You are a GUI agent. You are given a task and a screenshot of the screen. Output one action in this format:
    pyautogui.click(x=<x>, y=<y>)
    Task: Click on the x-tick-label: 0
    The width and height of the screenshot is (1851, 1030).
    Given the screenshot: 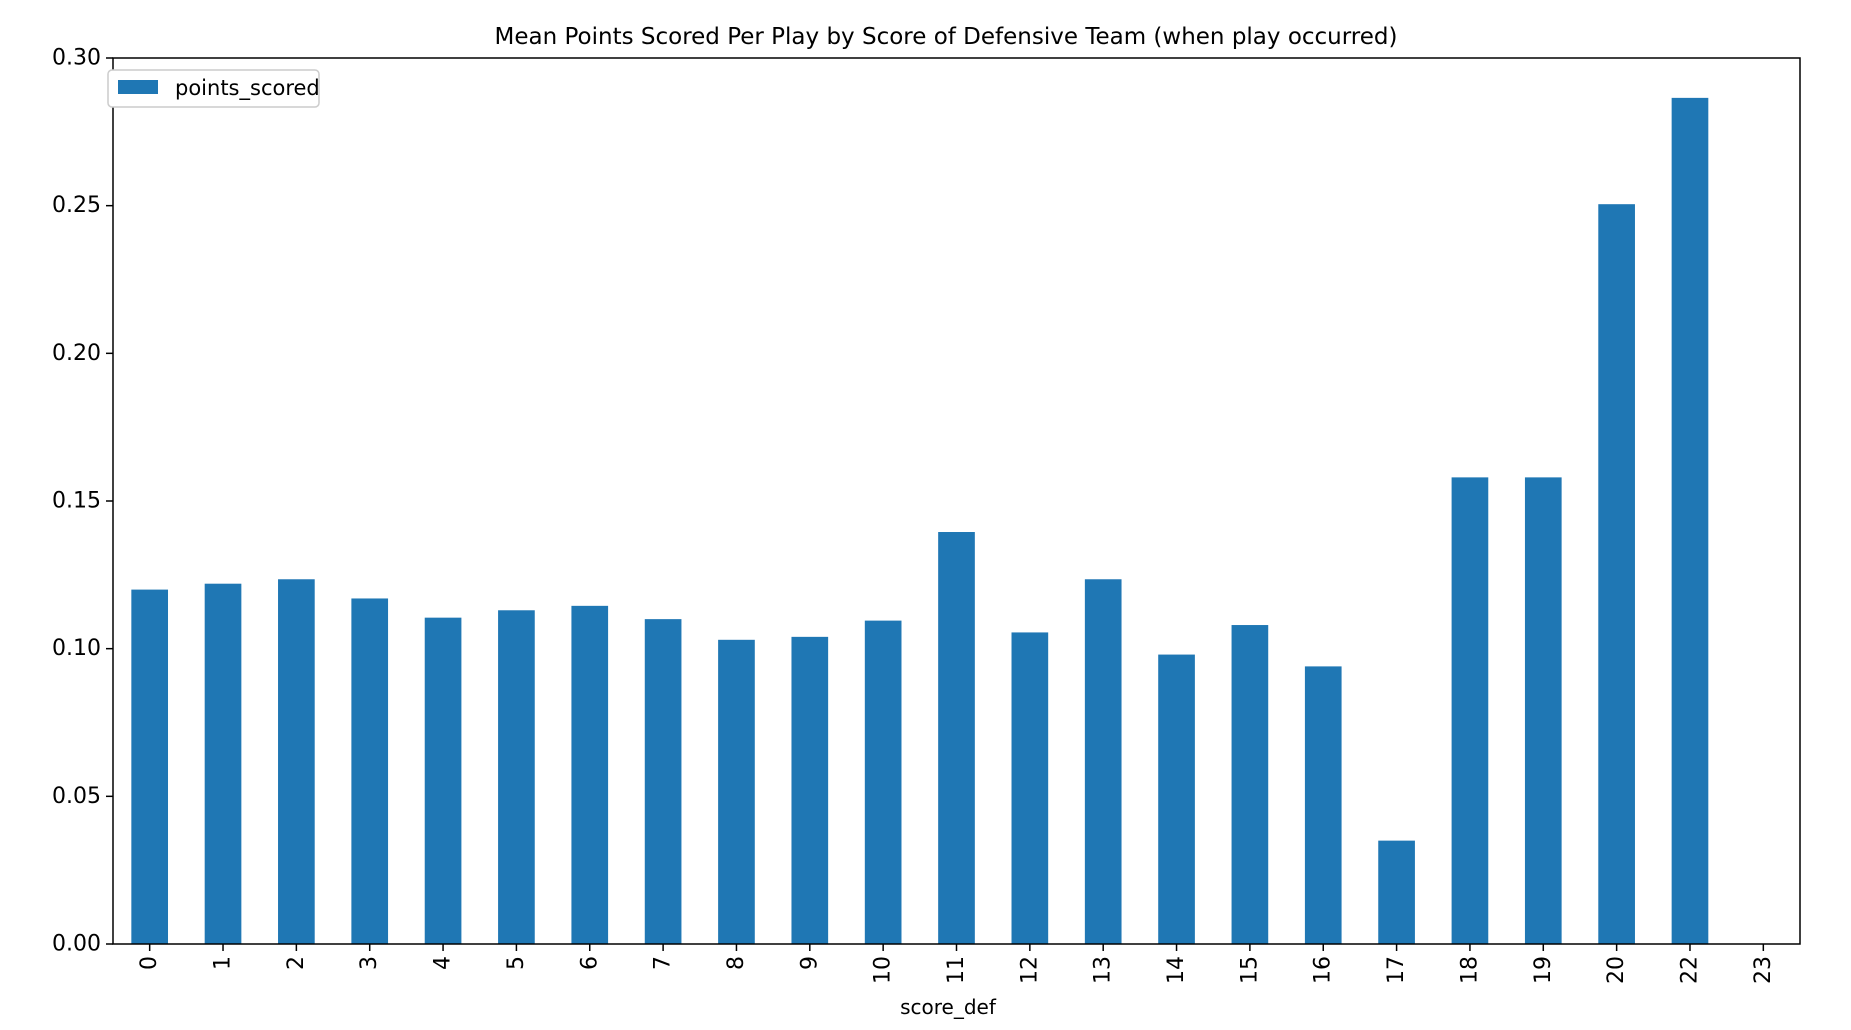 What is the action you would take?
    pyautogui.click(x=149, y=963)
    